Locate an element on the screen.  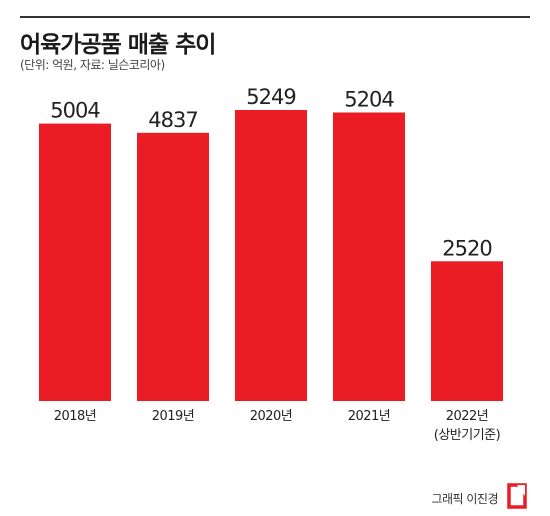
x-tick-label: 2019년 is located at coordinates (173, 416).